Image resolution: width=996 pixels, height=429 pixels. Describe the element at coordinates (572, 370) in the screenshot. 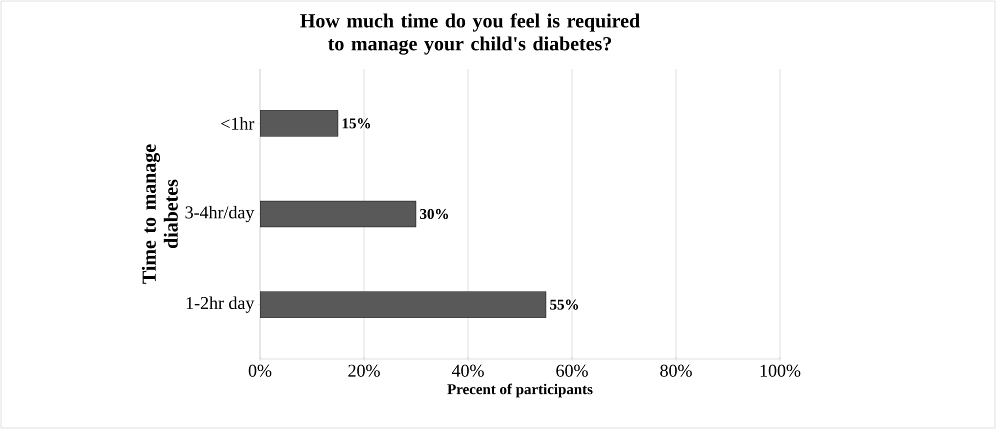

I see `x-tick-label: 60%` at that location.